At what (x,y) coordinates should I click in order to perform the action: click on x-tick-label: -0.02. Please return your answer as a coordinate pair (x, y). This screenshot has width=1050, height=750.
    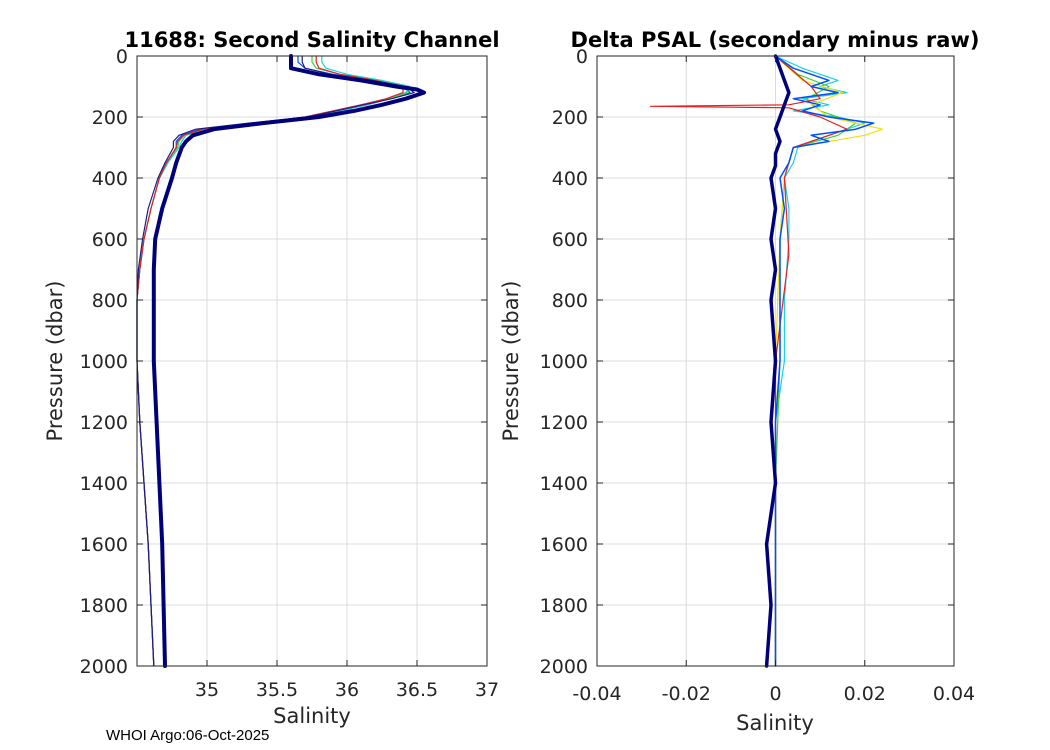
    Looking at the image, I should click on (686, 694).